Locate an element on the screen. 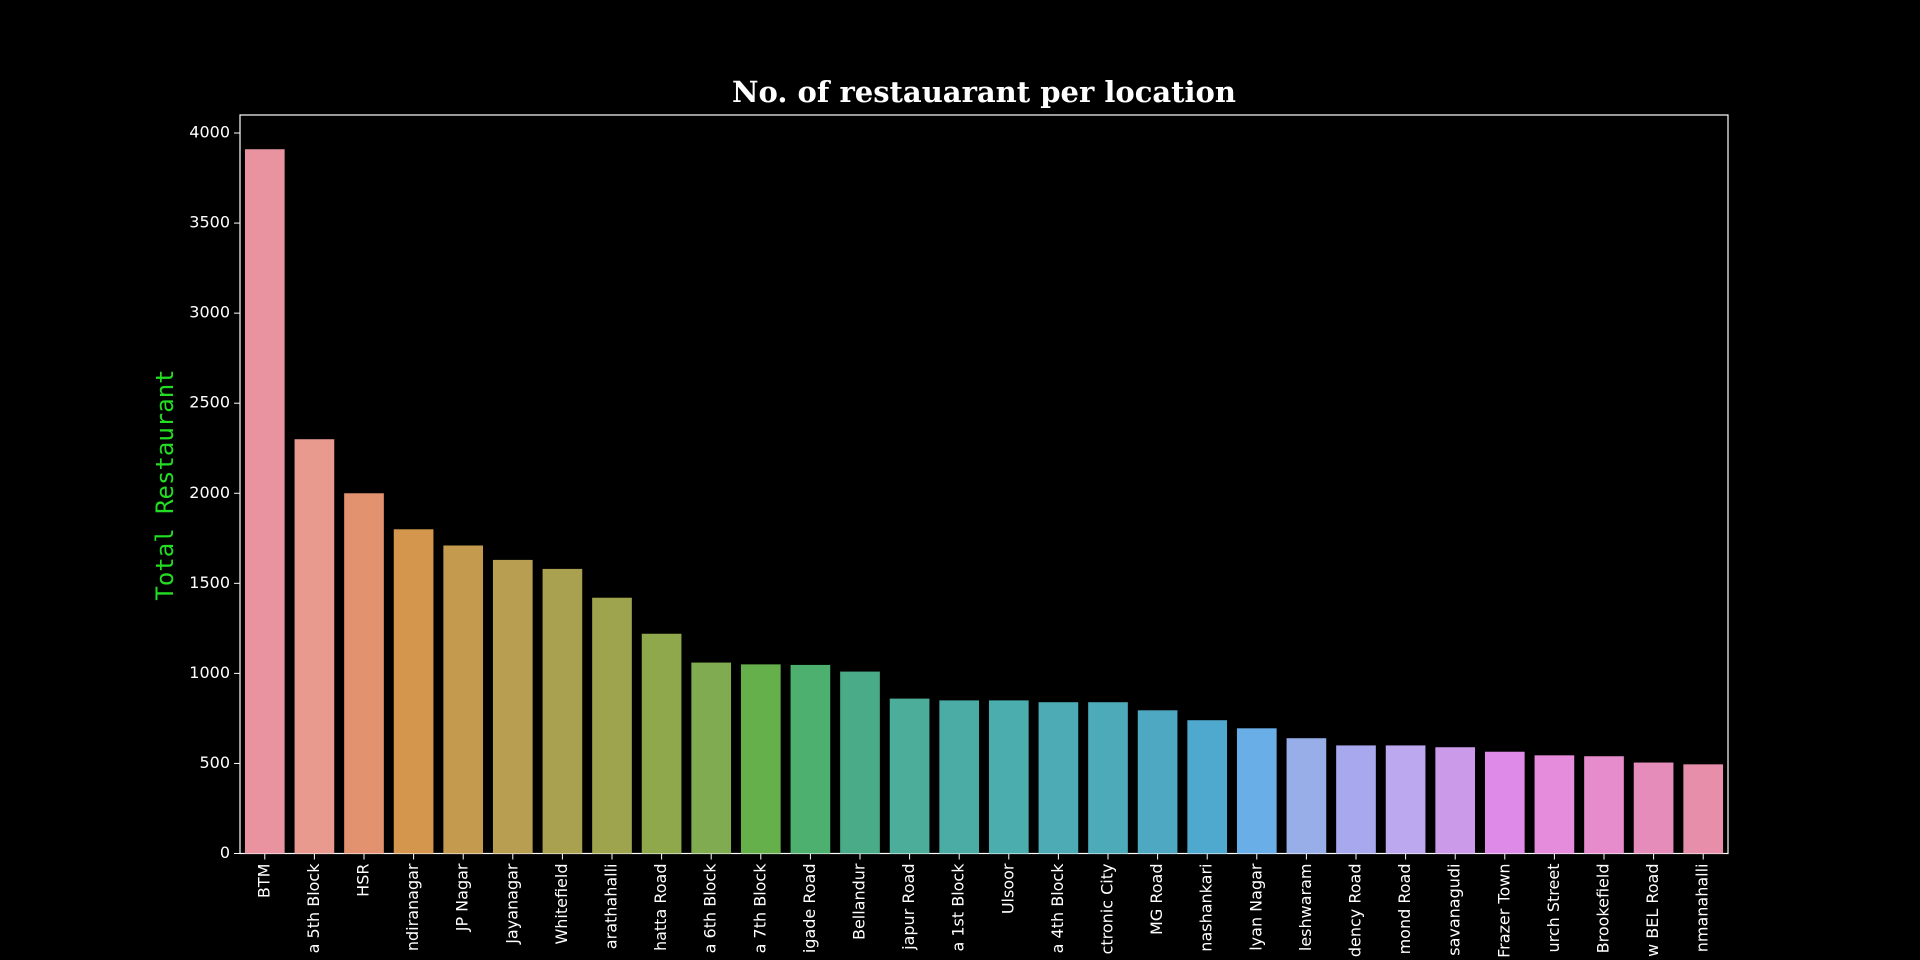 The width and height of the screenshot is (1920, 960). y-tick-label: 4000 is located at coordinates (209, 132).